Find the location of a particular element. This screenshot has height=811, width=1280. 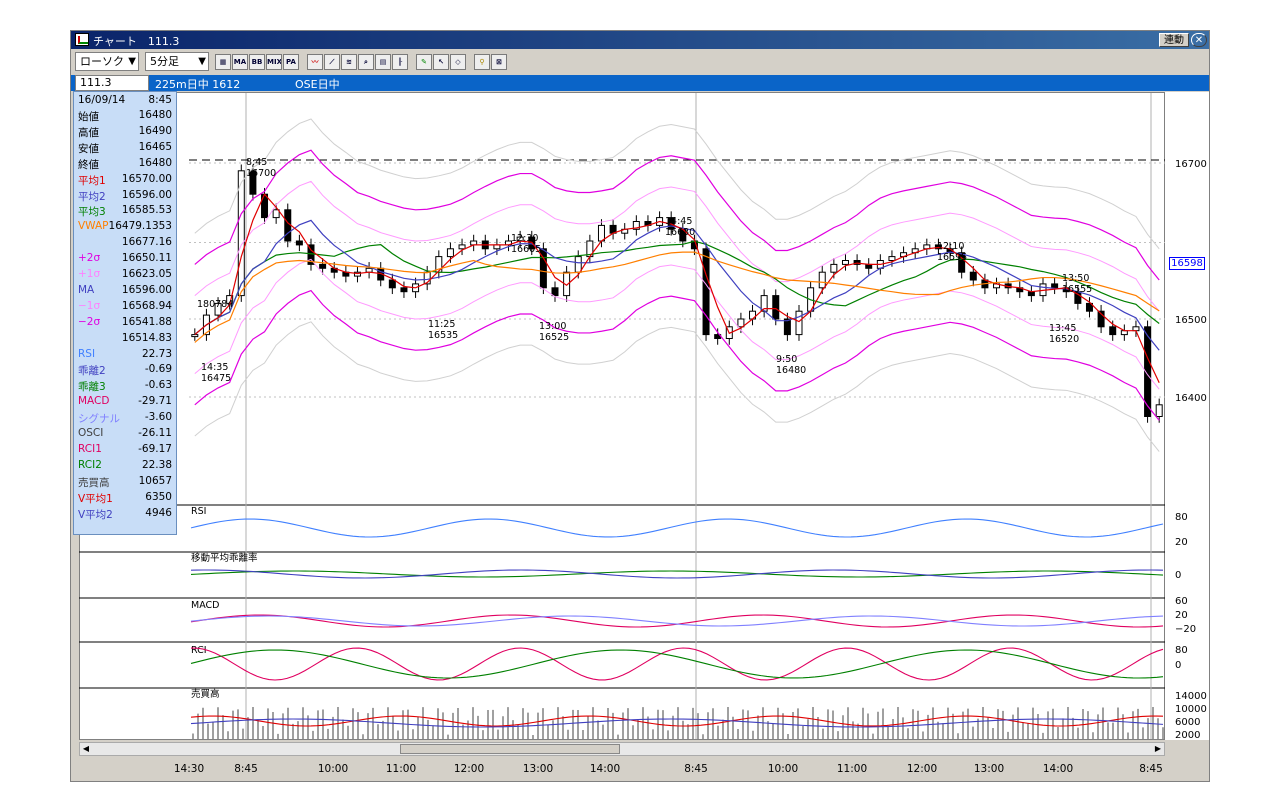

annotation-time: 8:45 is located at coordinates (256, 162).